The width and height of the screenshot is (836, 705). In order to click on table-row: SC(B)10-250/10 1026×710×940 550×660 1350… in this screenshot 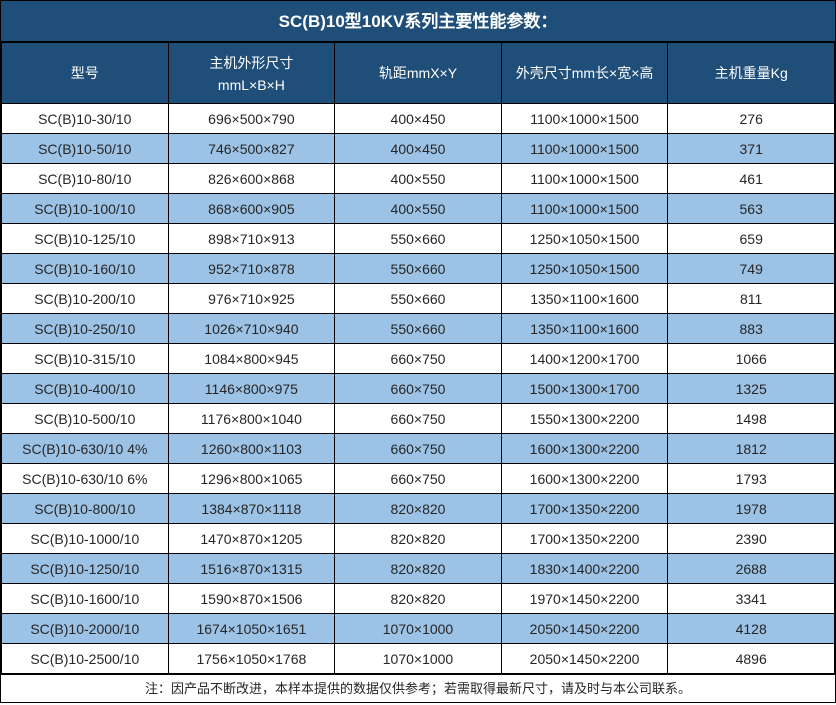, I will do `click(418, 328)`.